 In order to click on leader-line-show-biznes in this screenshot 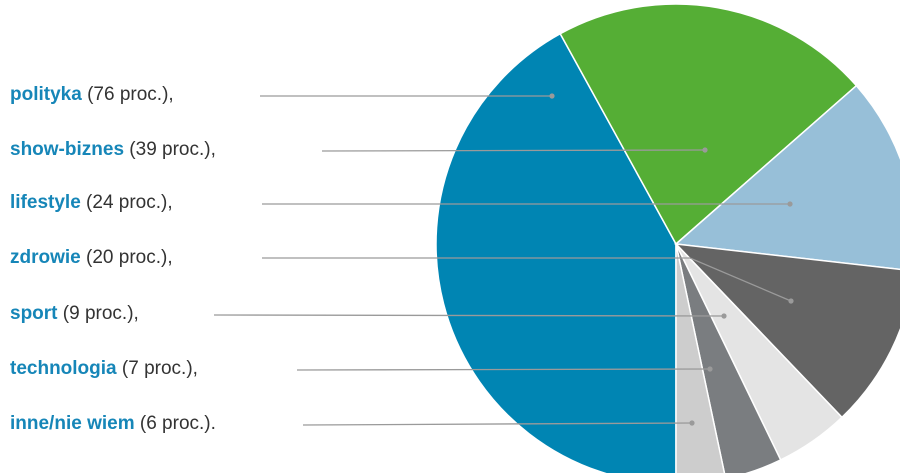, I will do `click(513, 150)`.